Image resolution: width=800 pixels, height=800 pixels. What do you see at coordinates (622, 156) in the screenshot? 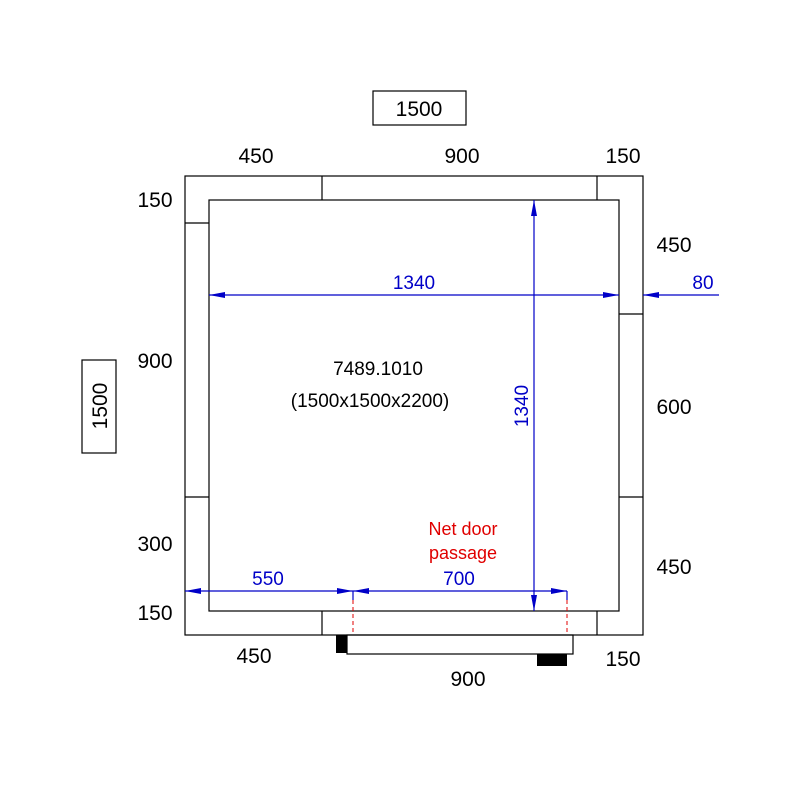
I see `top-panel-3: 150` at bounding box center [622, 156].